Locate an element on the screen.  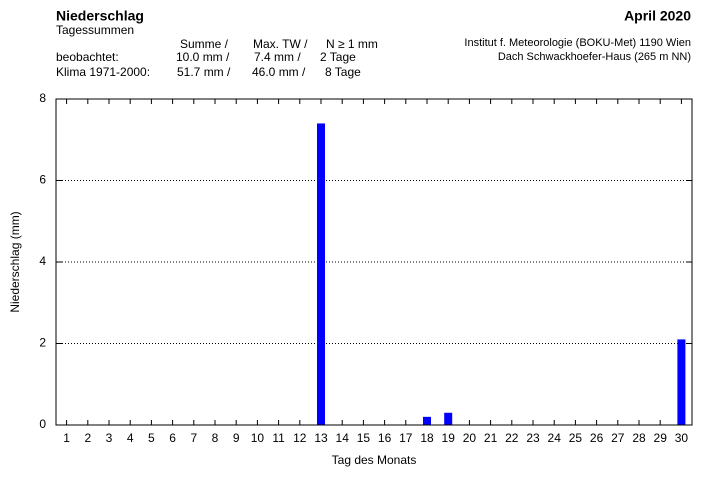
y-tick-label: 4 is located at coordinates (42, 261).